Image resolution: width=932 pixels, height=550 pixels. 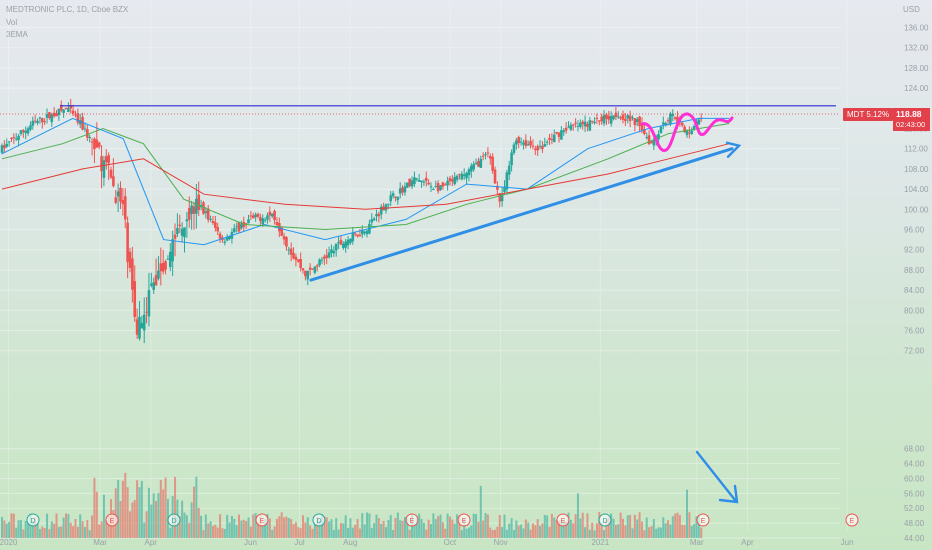 I want to click on y-tick-label-12: 84.00, so click(x=914, y=290).